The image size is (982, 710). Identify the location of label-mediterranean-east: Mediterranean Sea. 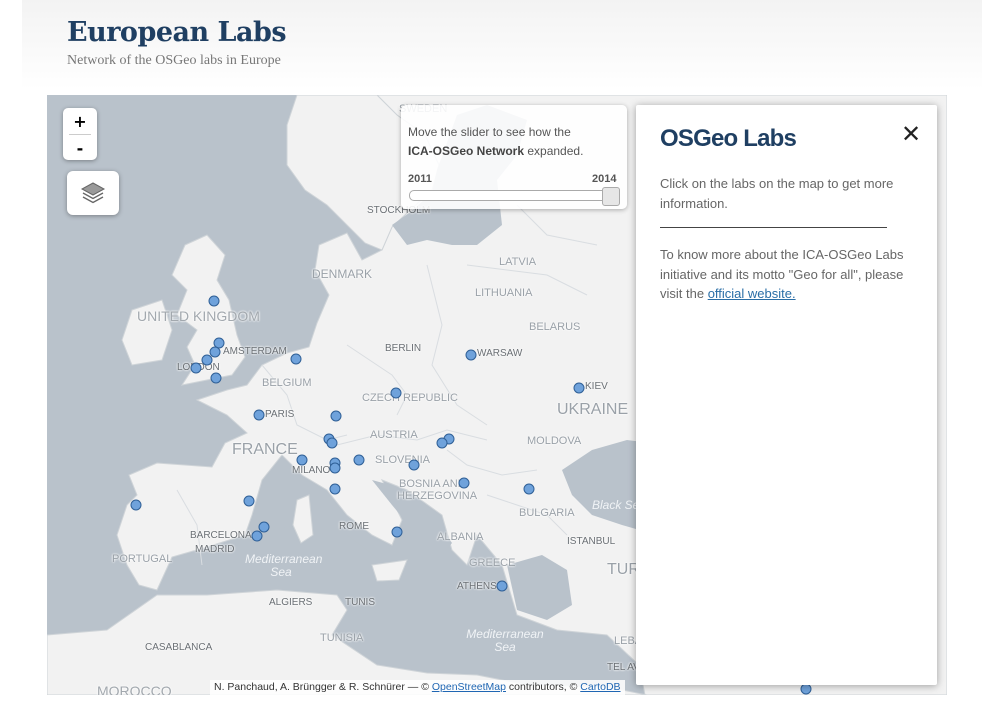
(505, 641).